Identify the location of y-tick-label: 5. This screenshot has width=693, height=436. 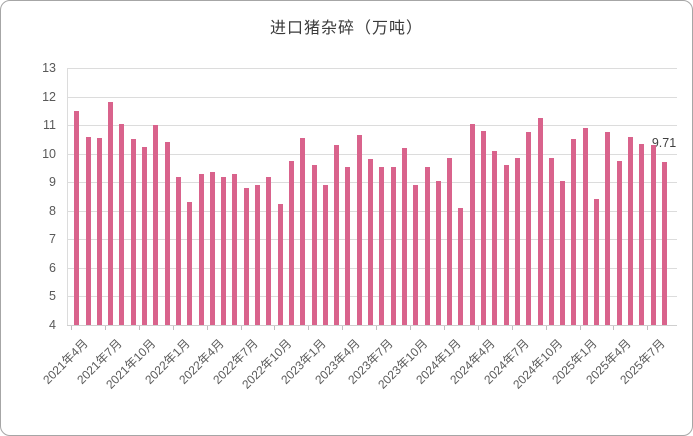
(52, 296).